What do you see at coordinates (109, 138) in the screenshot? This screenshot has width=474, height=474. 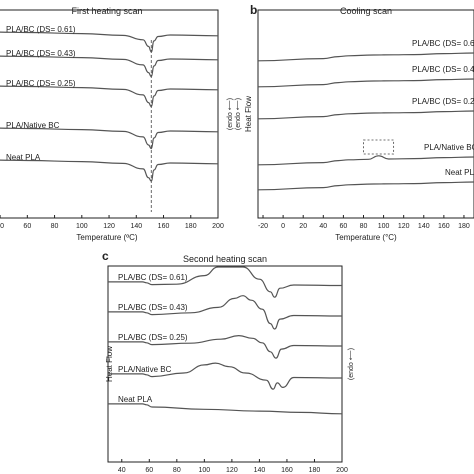 I see `panel-0-series-3-line` at bounding box center [109, 138].